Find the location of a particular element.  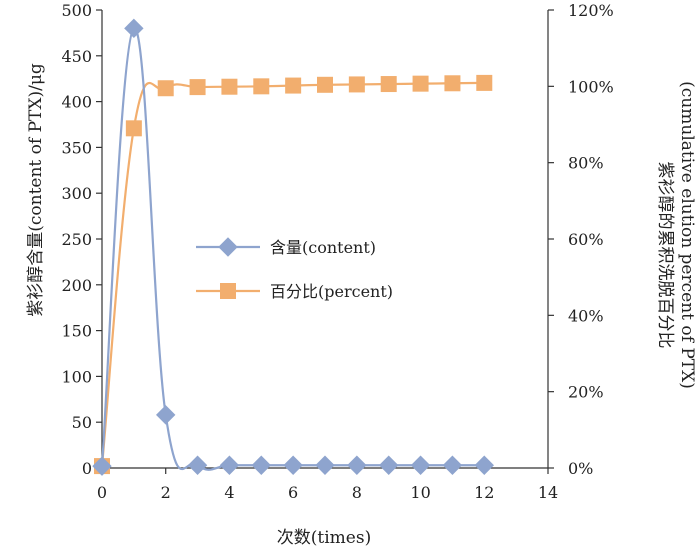

left-y-tick-label: 350 is located at coordinates (76, 147).